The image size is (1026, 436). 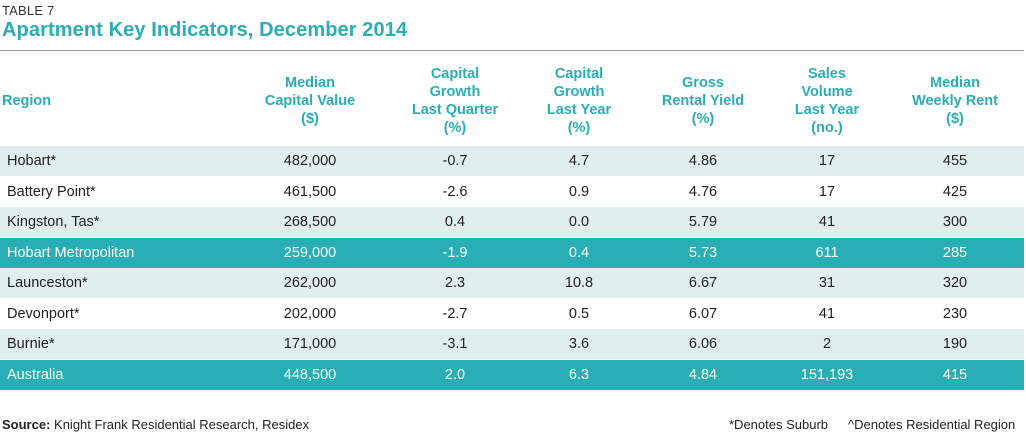 I want to click on cell-rental-yield: 4.76, so click(x=703, y=191).